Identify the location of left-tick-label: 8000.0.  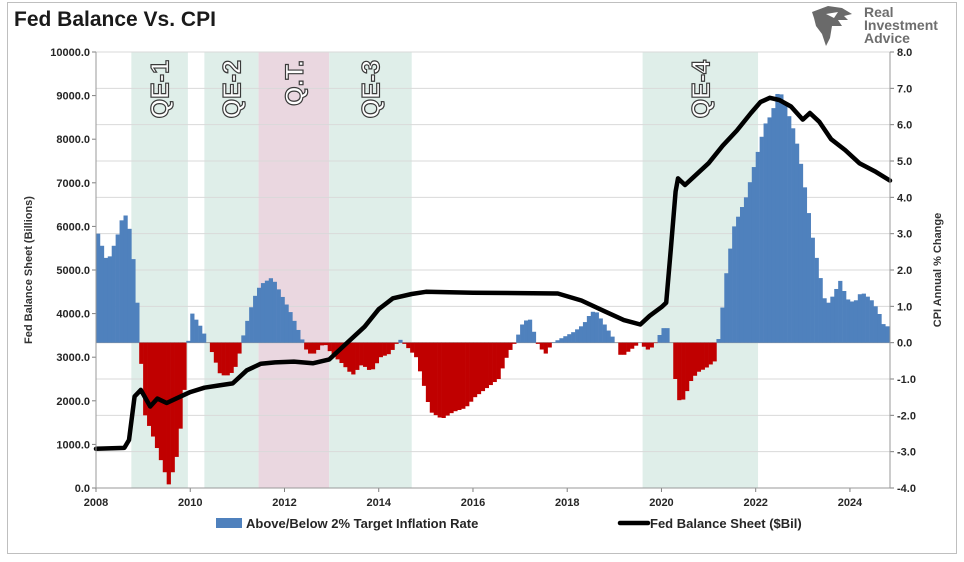
(73, 140).